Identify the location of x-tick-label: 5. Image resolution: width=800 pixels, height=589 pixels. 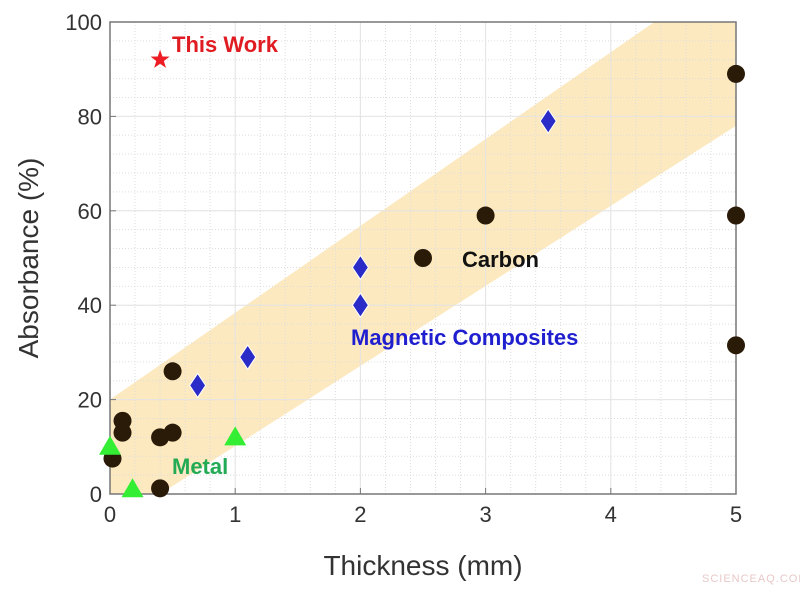
(736, 514).